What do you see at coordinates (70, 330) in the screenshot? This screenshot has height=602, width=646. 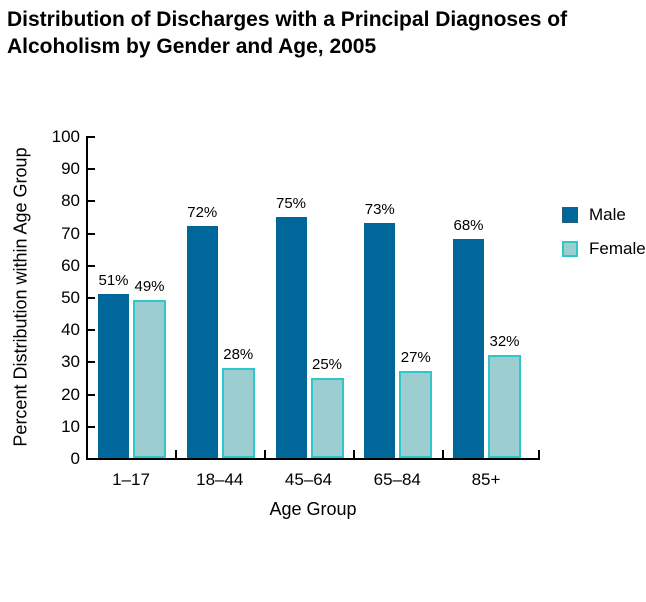 I see `y-tick-label: 40` at bounding box center [70, 330].